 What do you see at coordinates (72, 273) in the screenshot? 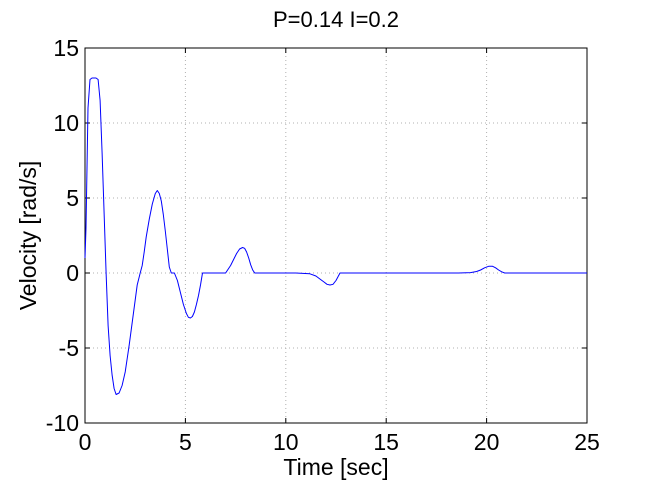
I see `y-tick-label-2: 0` at bounding box center [72, 273].